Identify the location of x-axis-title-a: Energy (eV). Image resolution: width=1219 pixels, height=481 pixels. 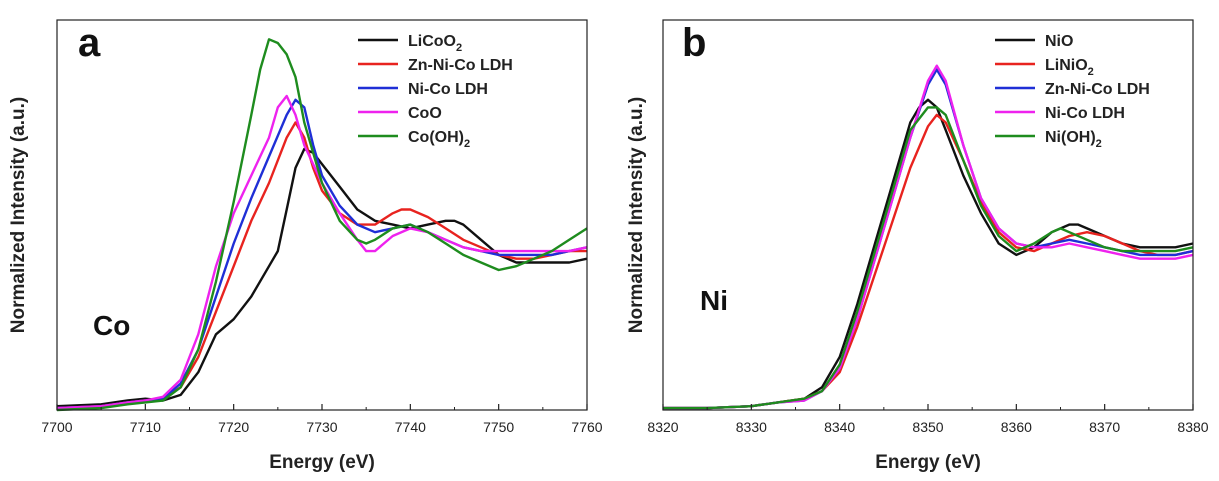
(322, 462).